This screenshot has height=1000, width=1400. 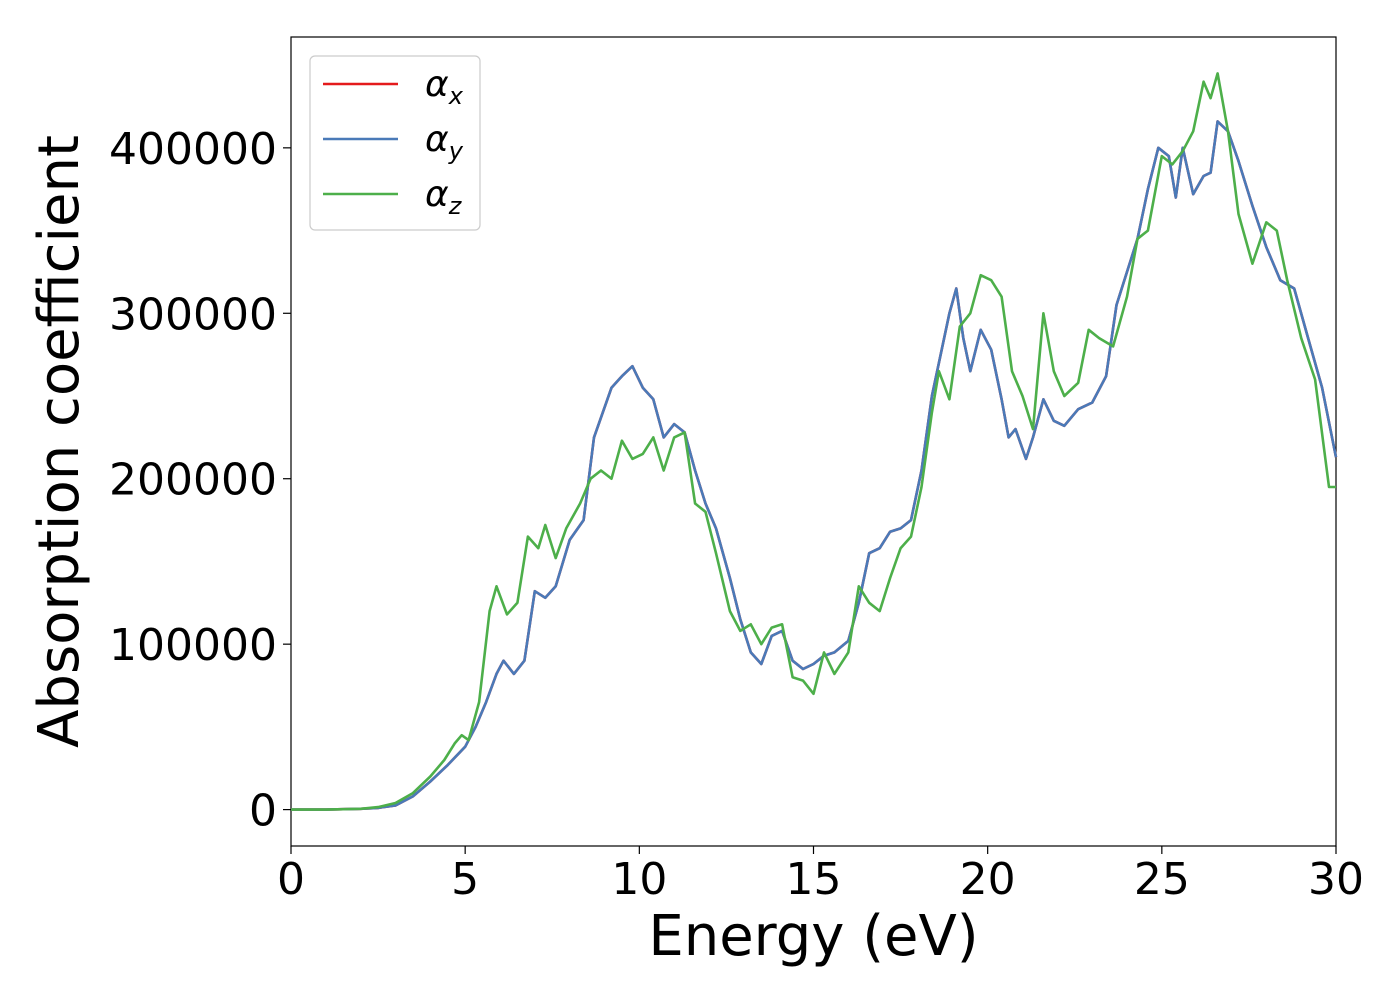 What do you see at coordinates (59, 441) in the screenshot?
I see `y-axis-label: Absorption coefficient` at bounding box center [59, 441].